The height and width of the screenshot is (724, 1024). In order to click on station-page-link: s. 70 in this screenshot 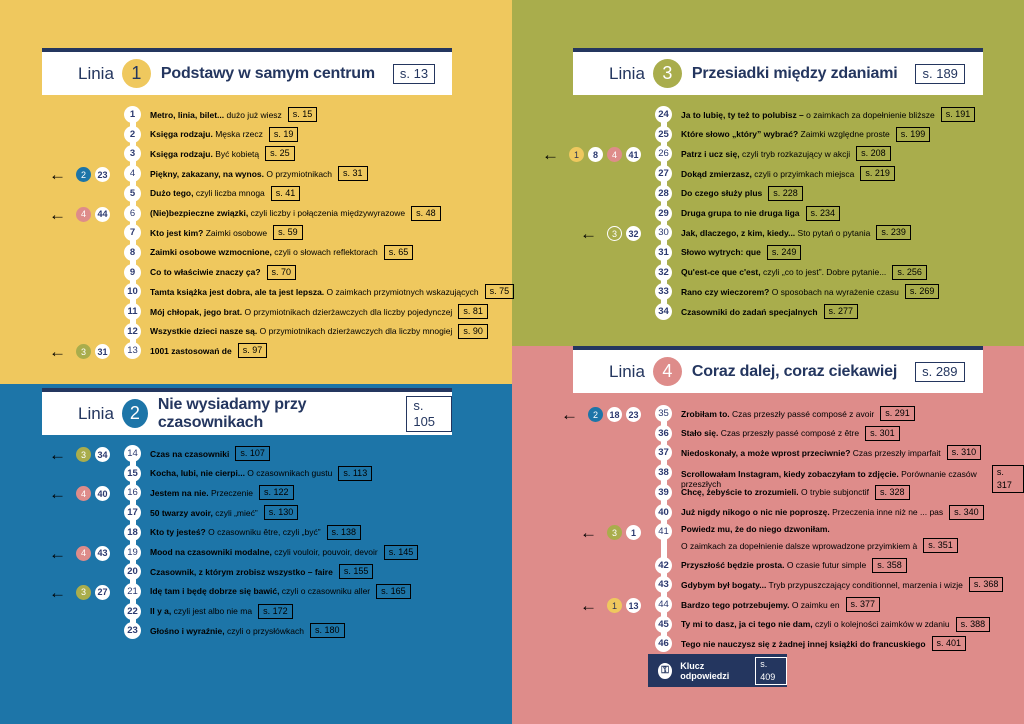, I will do `click(281, 272)`.